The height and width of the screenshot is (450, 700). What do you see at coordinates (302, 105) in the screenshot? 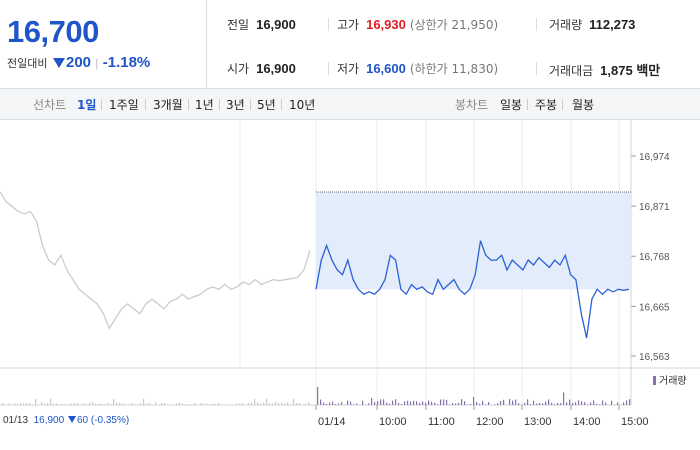
I see `tab-10-years: 10년` at bounding box center [302, 105].